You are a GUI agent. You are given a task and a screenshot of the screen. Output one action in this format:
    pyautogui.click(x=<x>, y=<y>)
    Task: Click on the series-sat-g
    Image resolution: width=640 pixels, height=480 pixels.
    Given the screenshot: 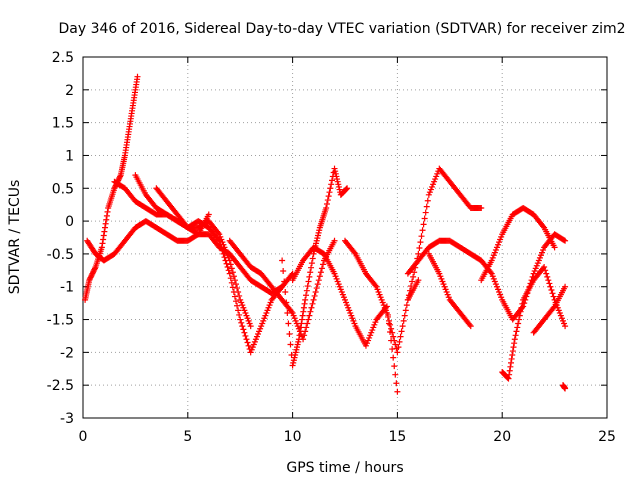 What is the action you would take?
    pyautogui.click(x=315, y=267)
    